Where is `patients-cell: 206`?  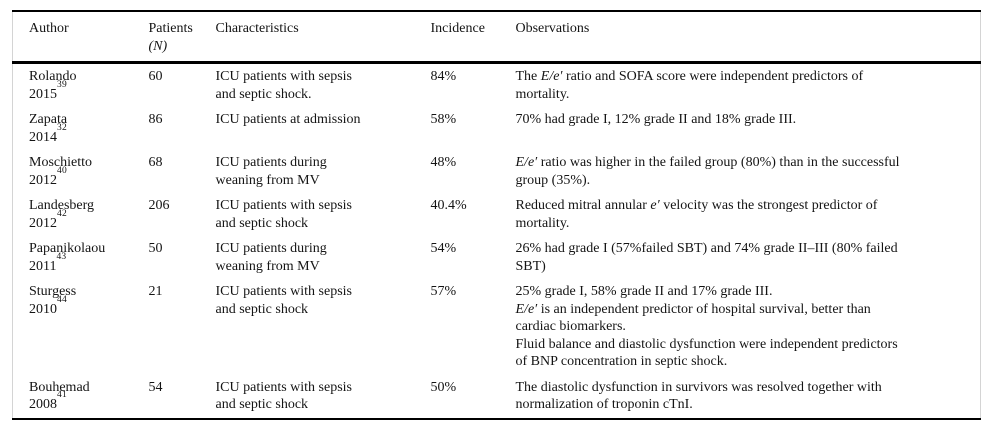
patients-cell: 206 is located at coordinates (159, 205).